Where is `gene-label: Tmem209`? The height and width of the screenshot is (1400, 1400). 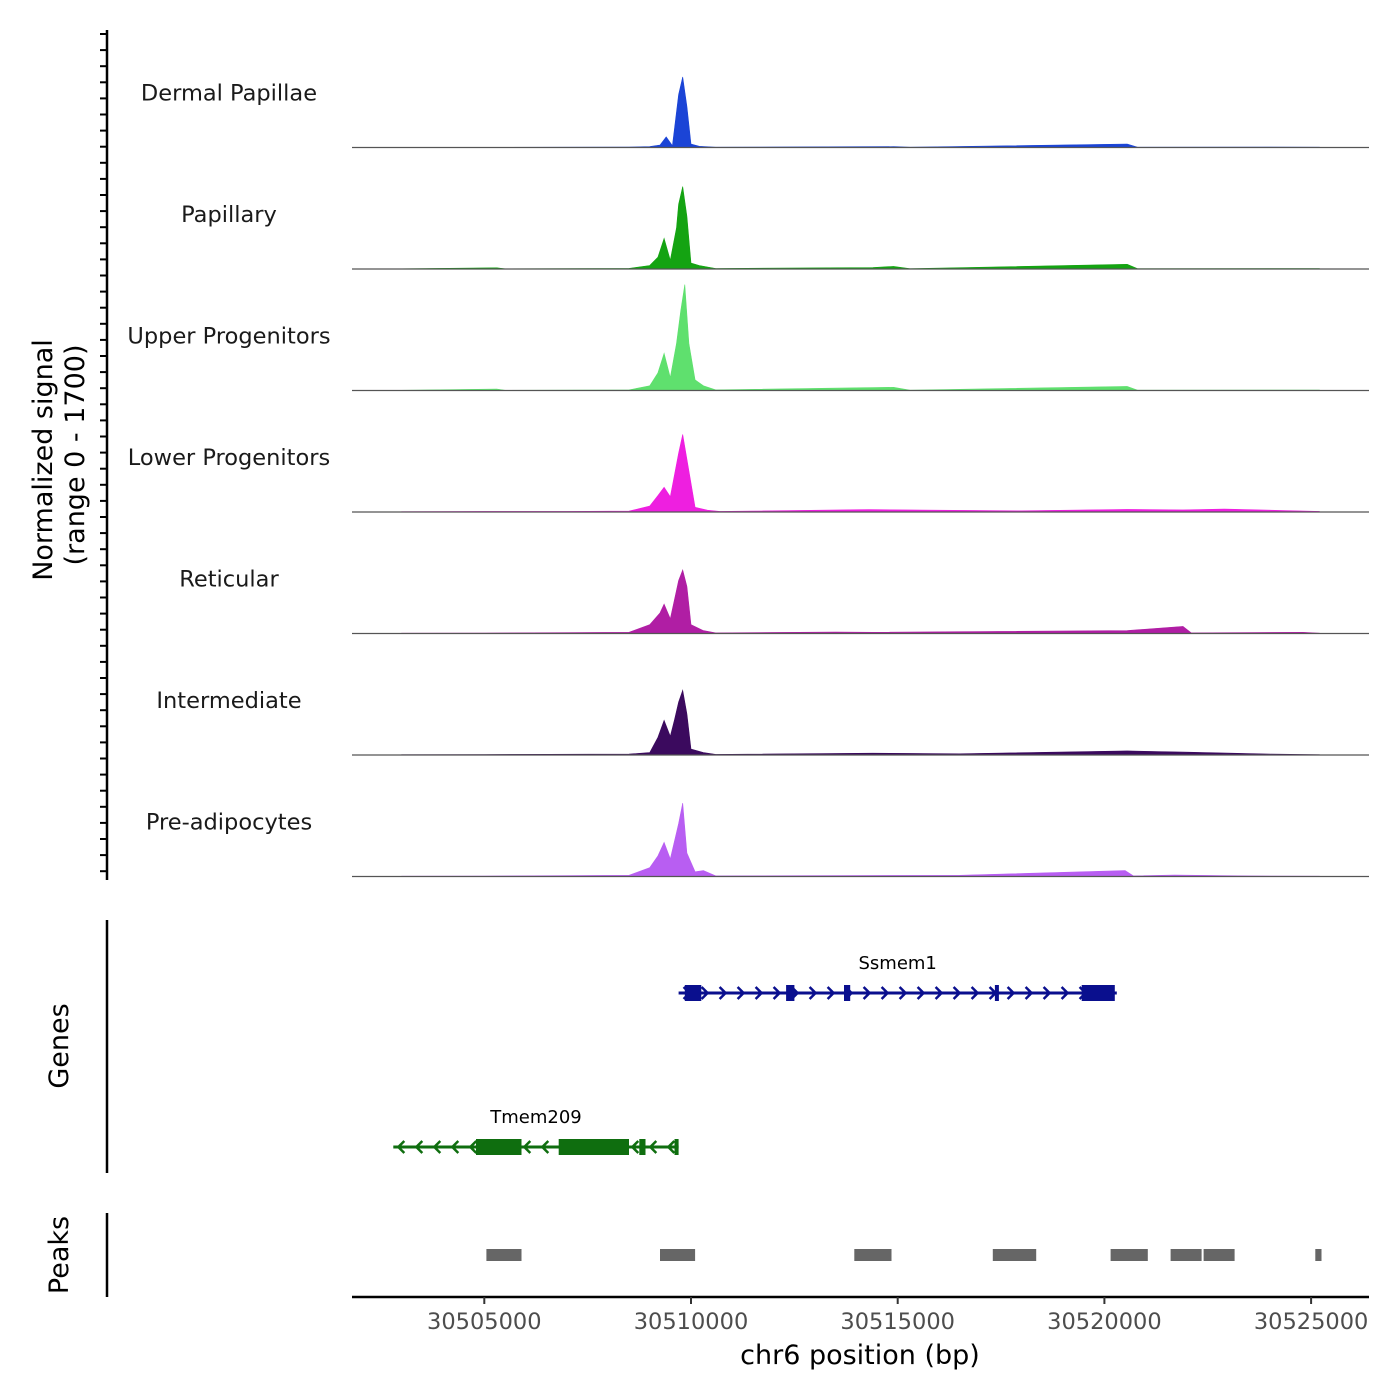
gene-label: Tmem209 is located at coordinates (535, 1117).